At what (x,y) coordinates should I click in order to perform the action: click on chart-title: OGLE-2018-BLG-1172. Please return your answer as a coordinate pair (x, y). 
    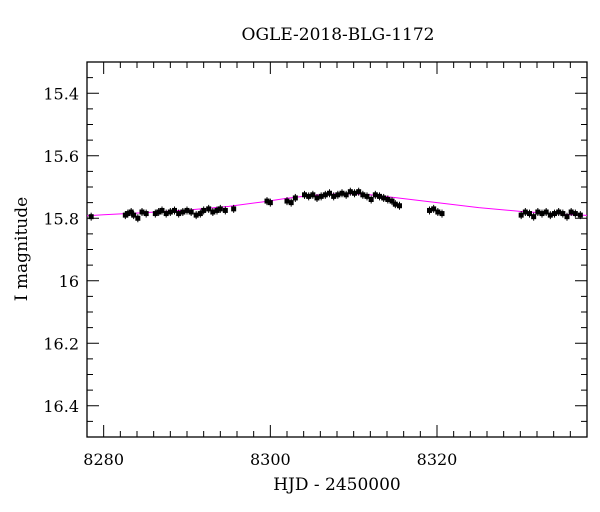
    Looking at the image, I should click on (338, 35).